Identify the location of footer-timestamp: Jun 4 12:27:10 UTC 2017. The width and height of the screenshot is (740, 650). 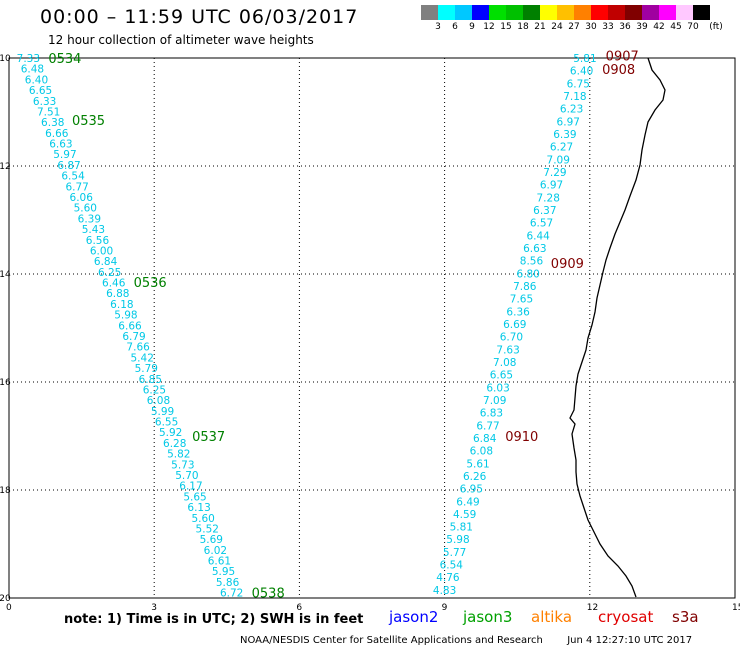
(630, 640).